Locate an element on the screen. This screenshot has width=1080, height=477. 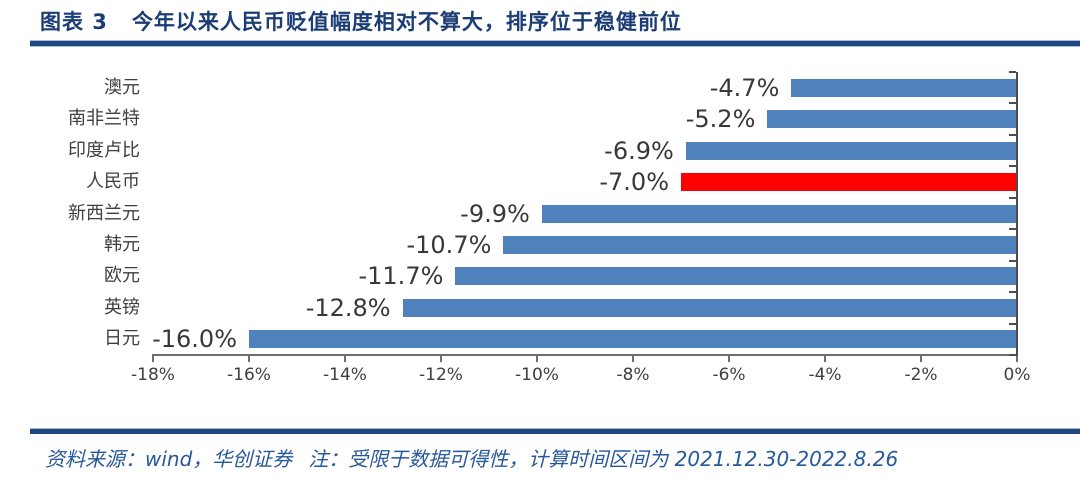
x-axis-label: -12% is located at coordinates (441, 375).